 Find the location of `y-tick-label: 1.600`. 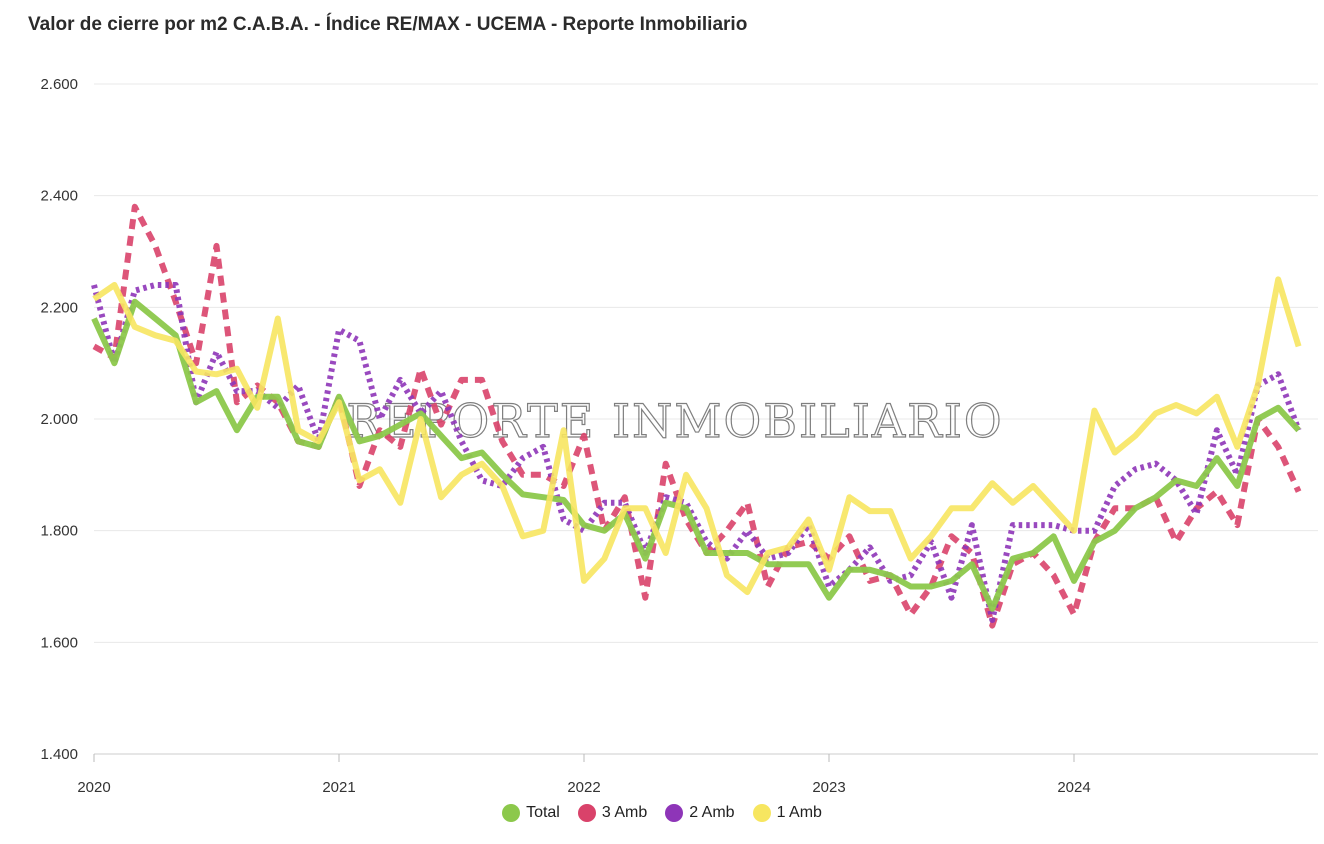

y-tick-label: 1.600 is located at coordinates (59, 642).